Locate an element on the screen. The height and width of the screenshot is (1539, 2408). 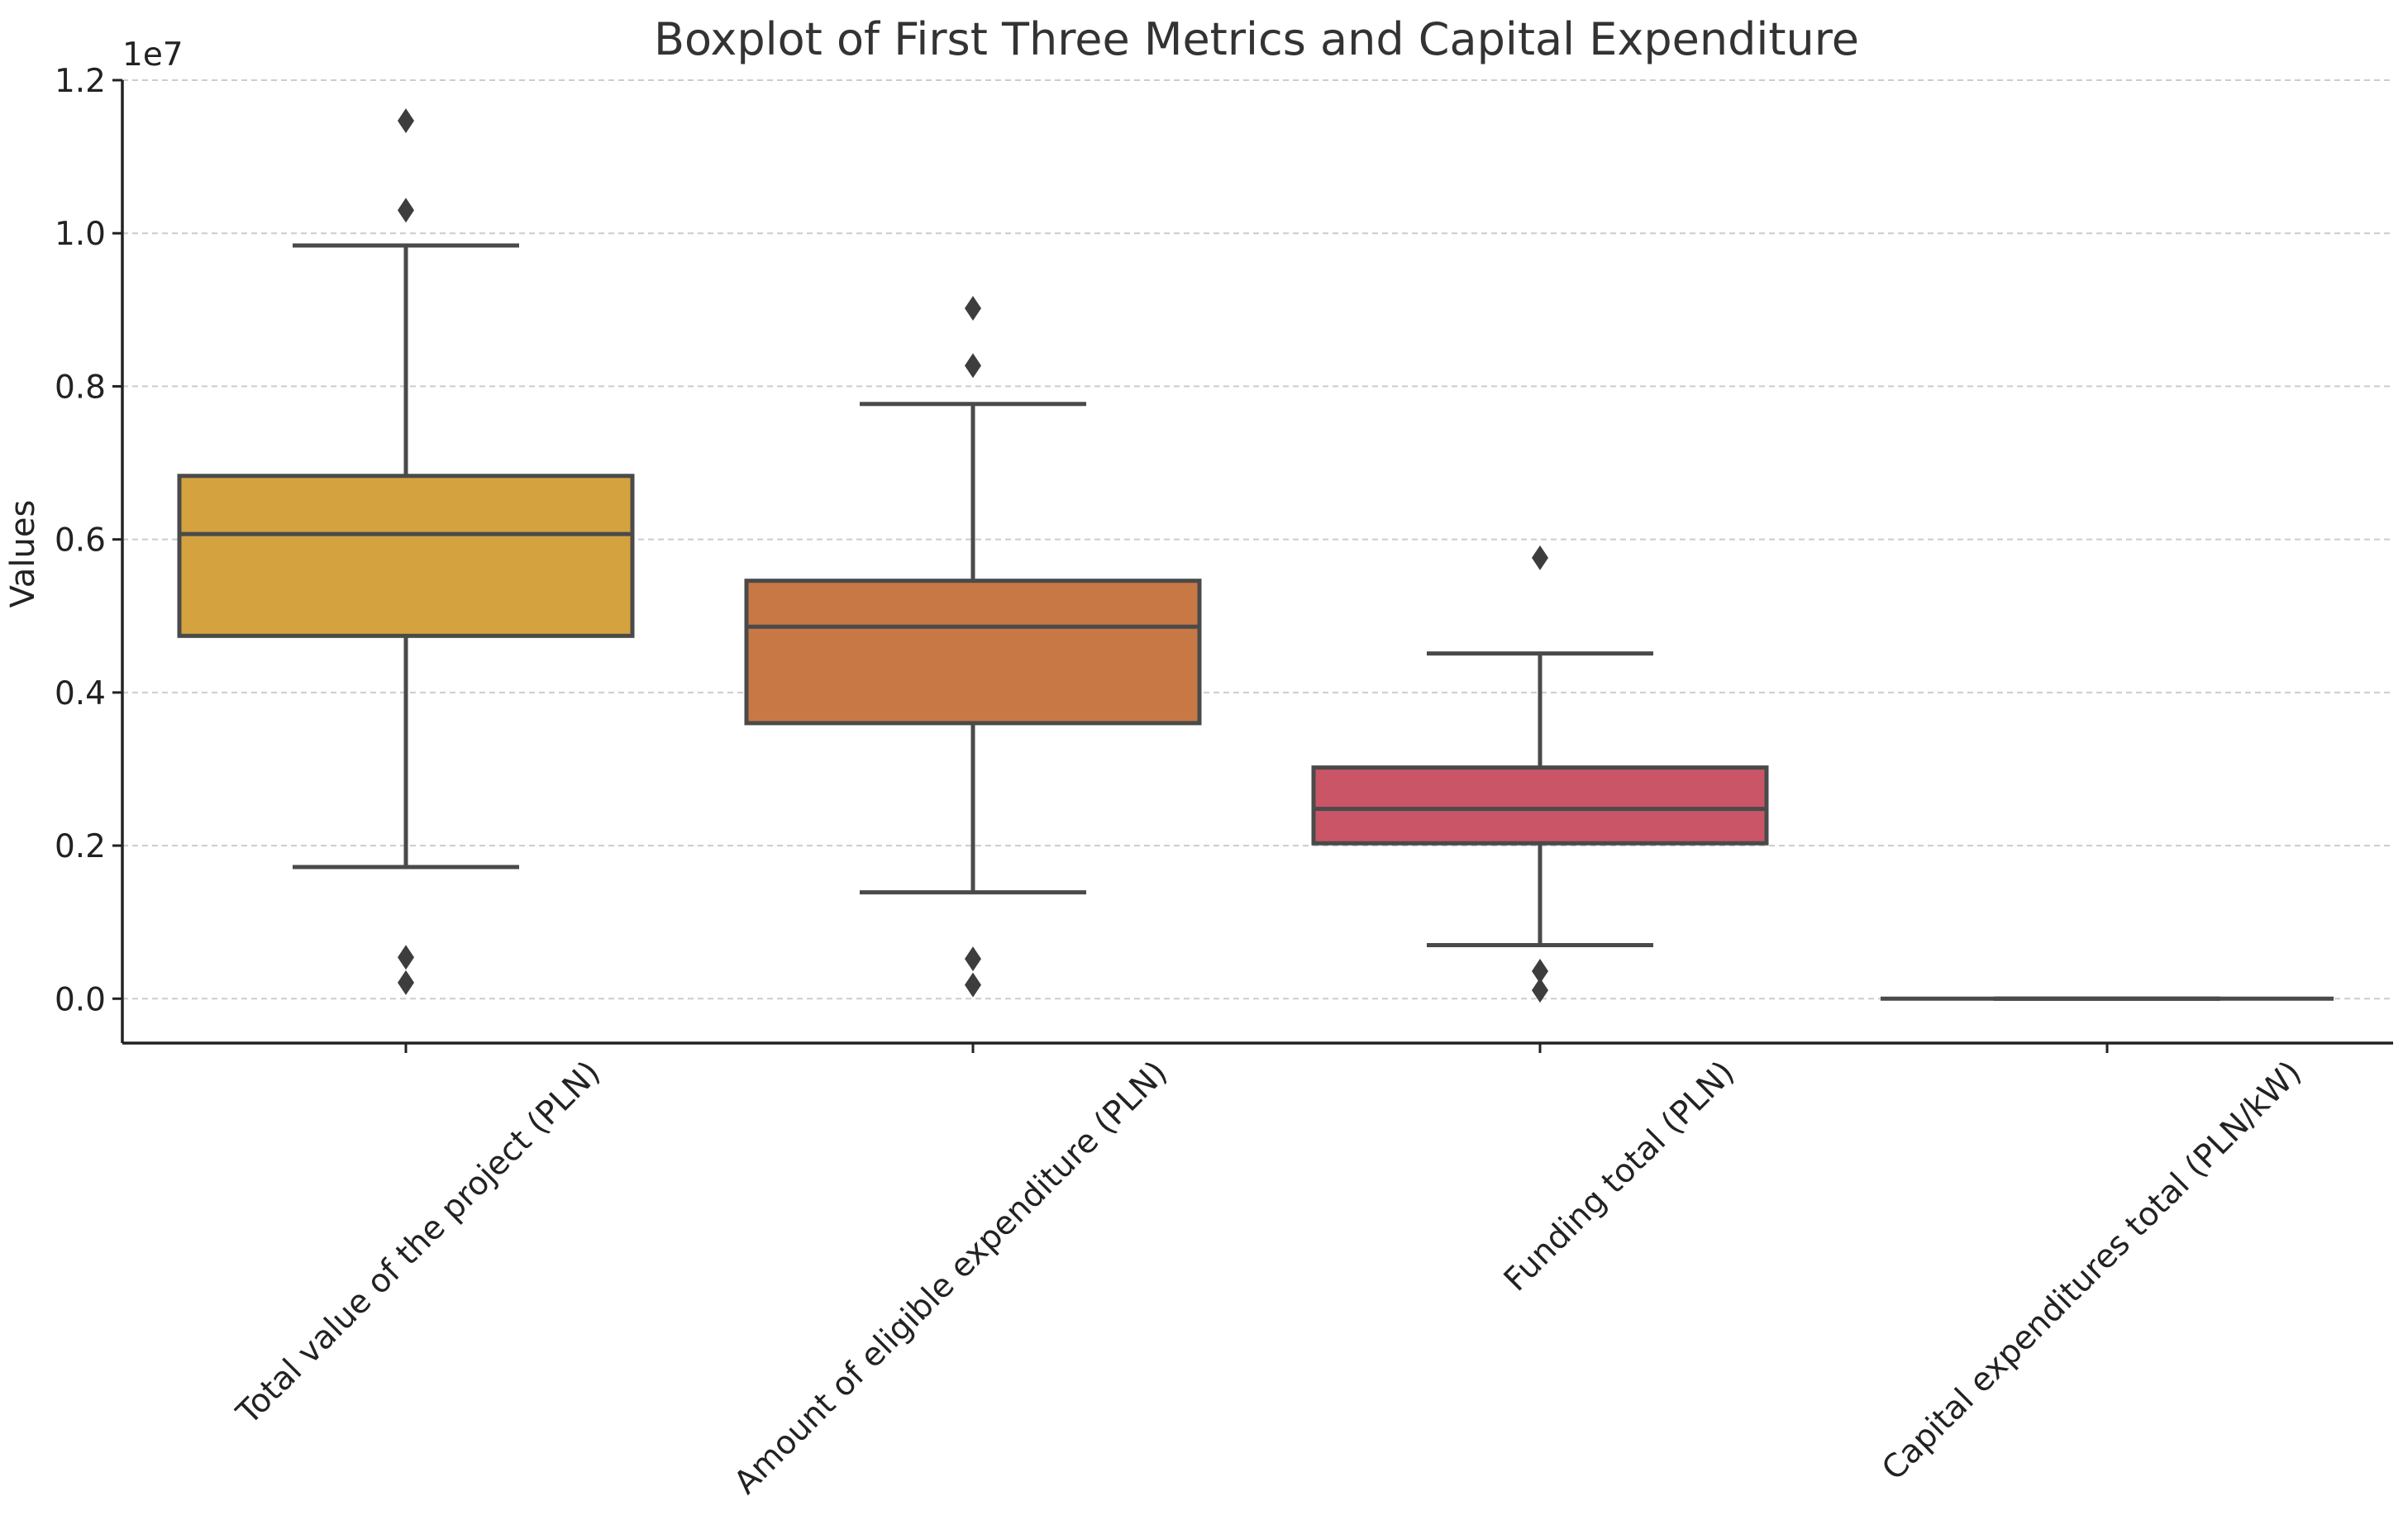
y-axis-label: Values is located at coordinates (23, 554).